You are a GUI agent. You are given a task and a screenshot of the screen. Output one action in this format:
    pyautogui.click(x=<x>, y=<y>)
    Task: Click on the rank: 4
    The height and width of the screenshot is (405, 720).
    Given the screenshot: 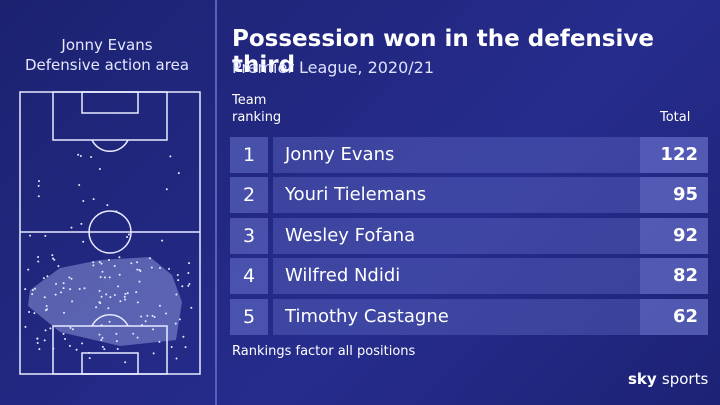 What is the action you would take?
    pyautogui.click(x=249, y=276)
    